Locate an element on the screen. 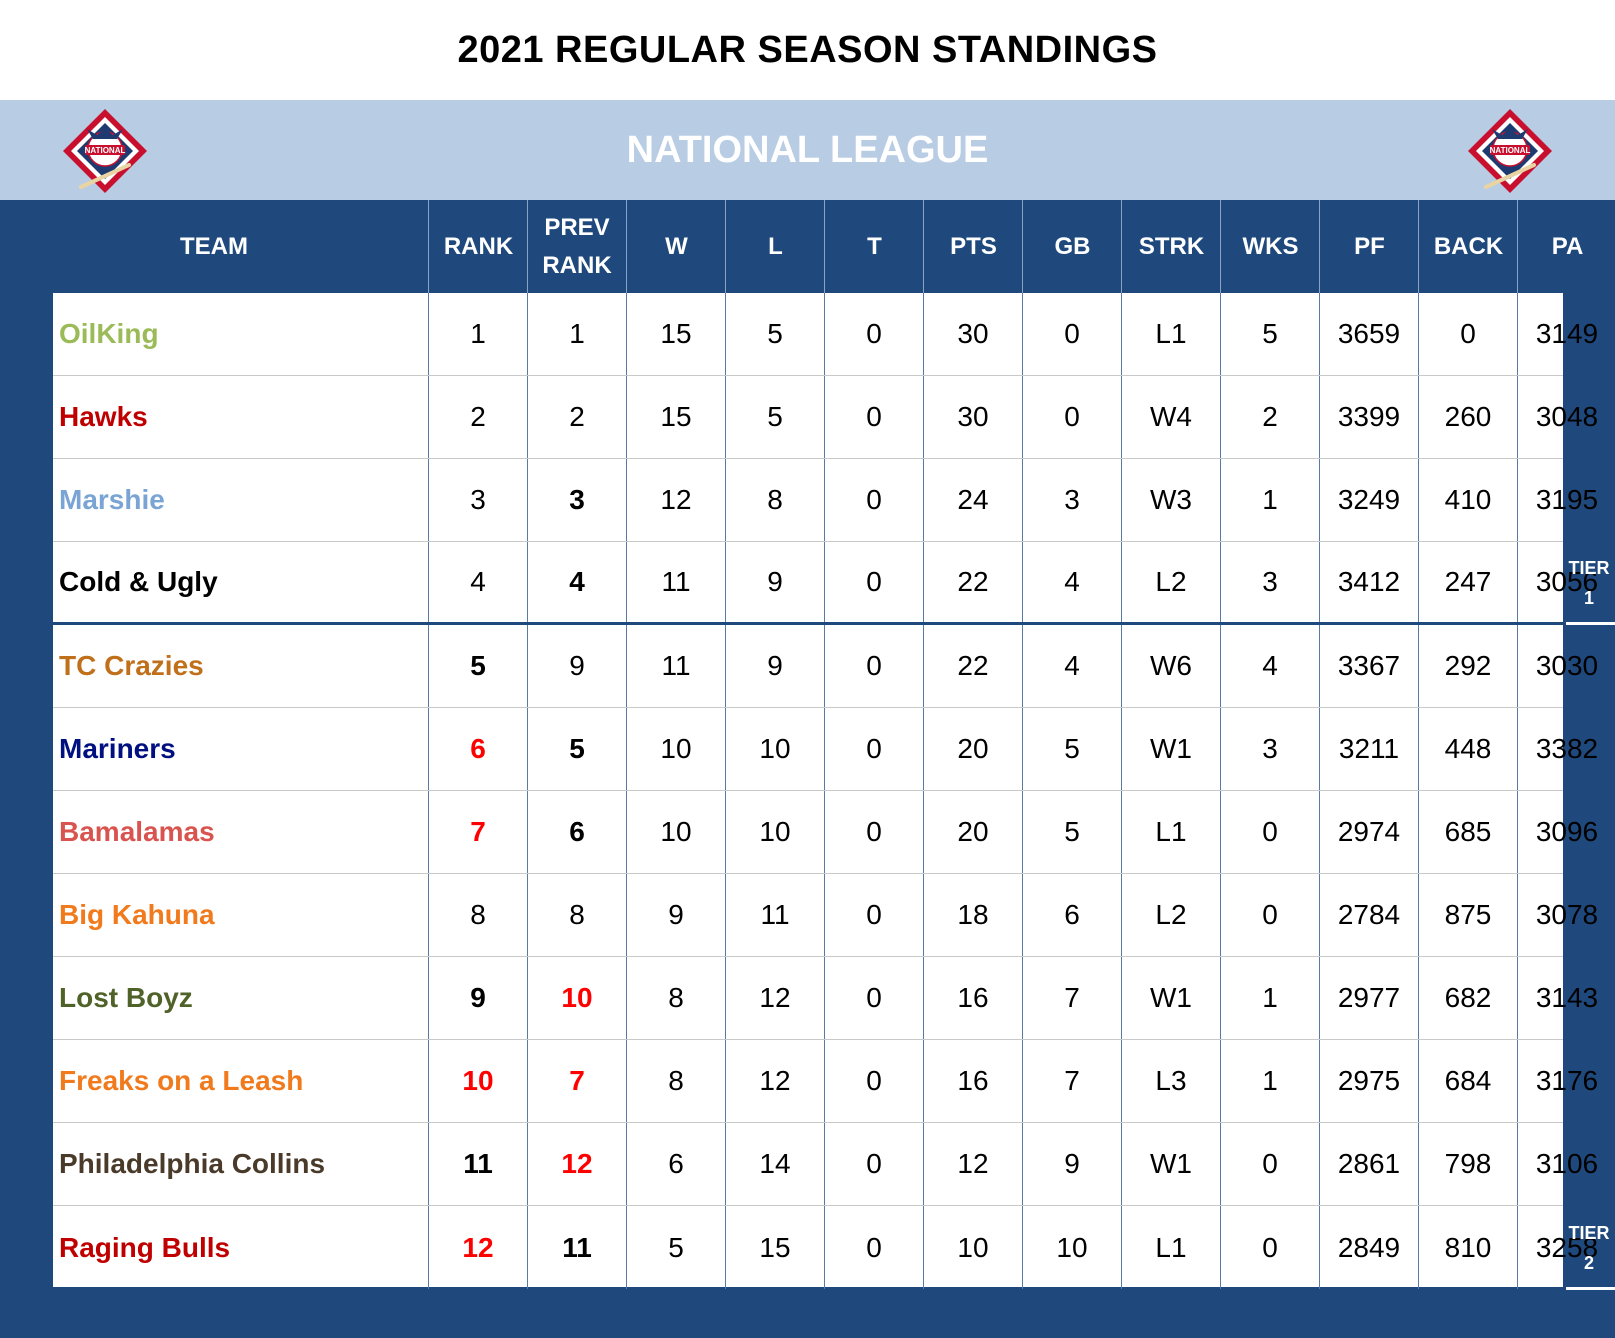  pts-cell: 18 is located at coordinates (972, 915).